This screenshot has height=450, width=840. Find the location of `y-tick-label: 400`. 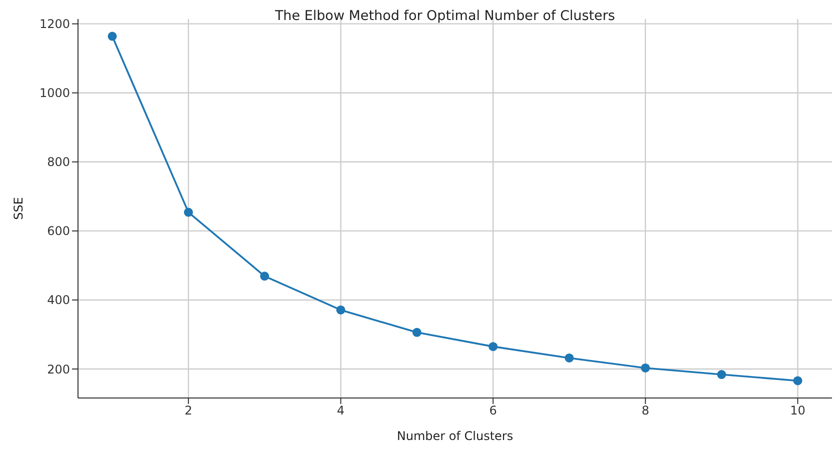

y-tick-label: 400 is located at coordinates (58, 300).